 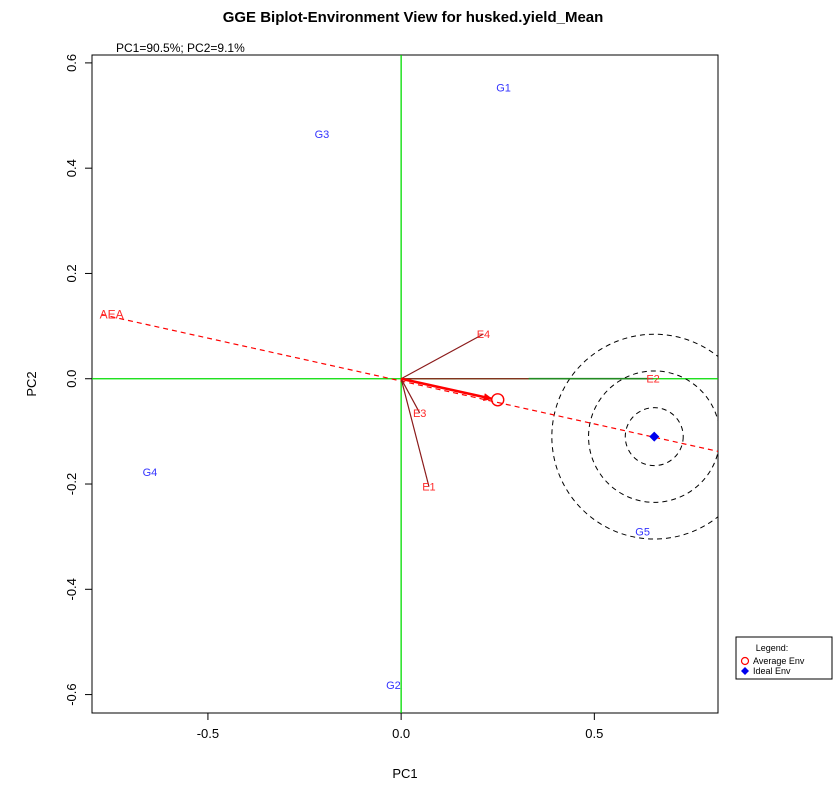 I want to click on aea-line, so click(x=409, y=382).